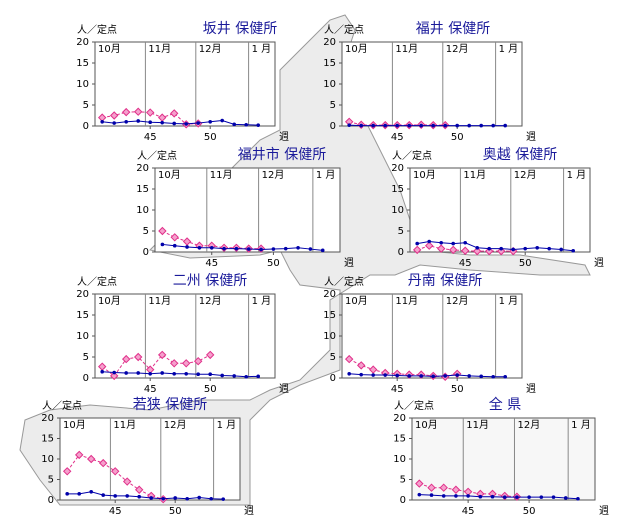 This screenshot has height=520, width=620. What do you see at coordinates (170, 405) in the screenshot?
I see `chart-title: 若狭 保健所` at bounding box center [170, 405].